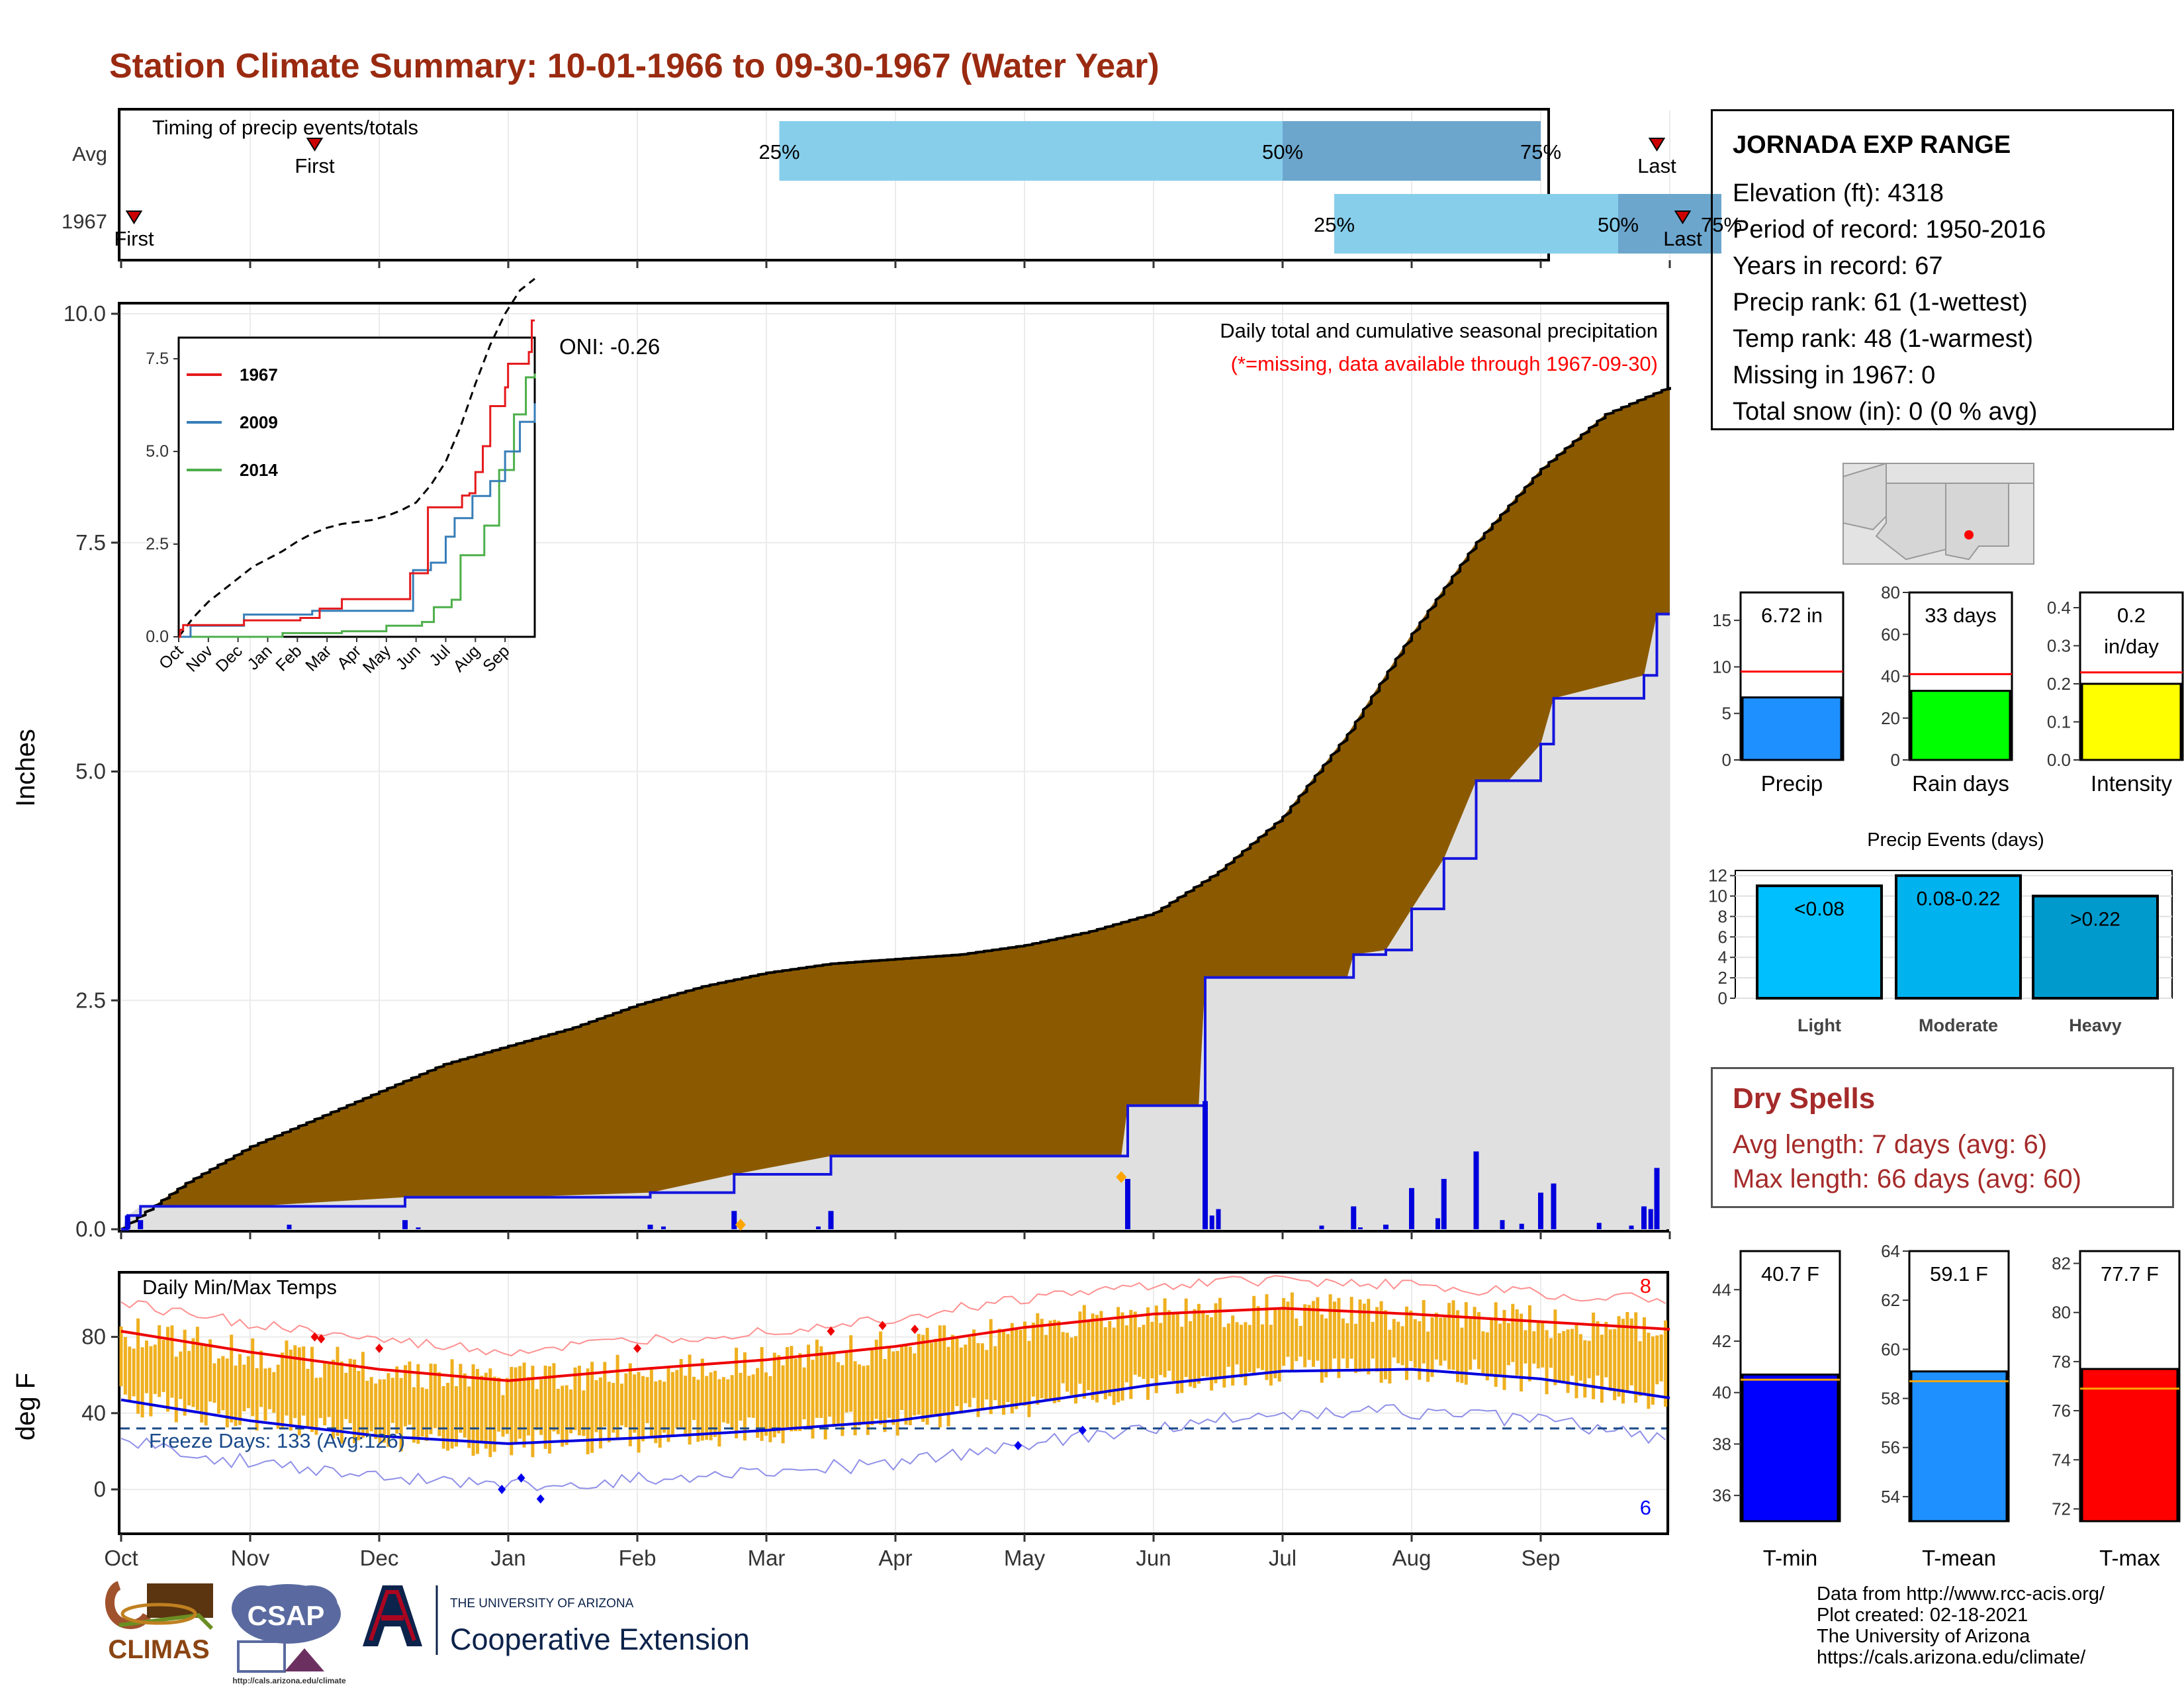  Describe the element at coordinates (26, 768) in the screenshot. I see `precip-y-label: Inches` at that location.